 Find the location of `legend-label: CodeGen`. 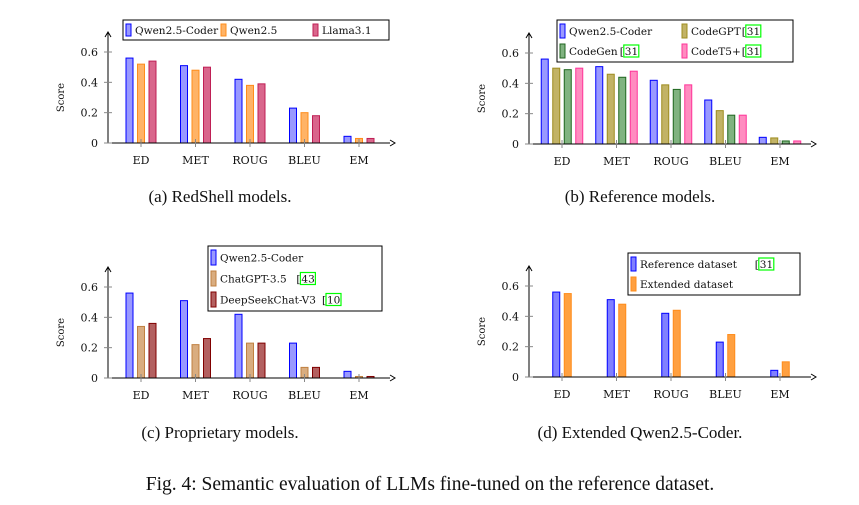

legend-label: CodeGen is located at coordinates (593, 52).